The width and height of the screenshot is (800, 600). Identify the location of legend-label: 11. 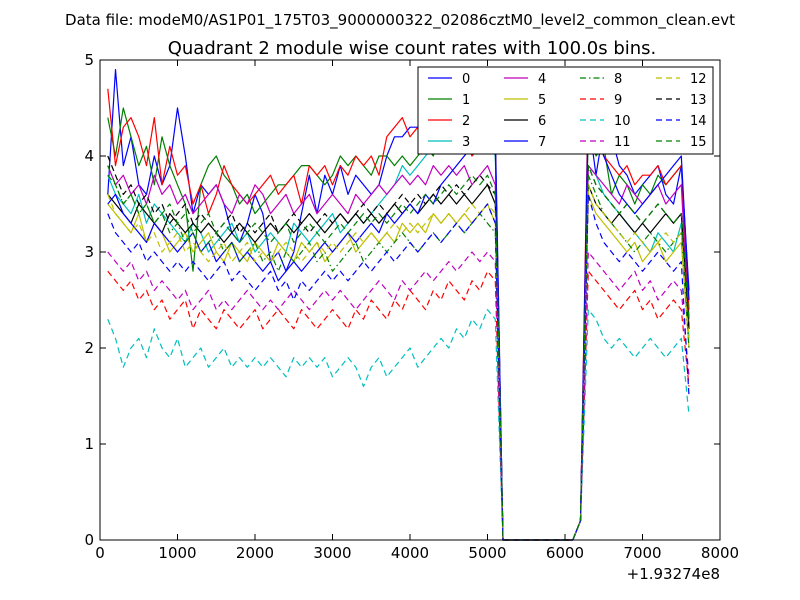
(622, 142).